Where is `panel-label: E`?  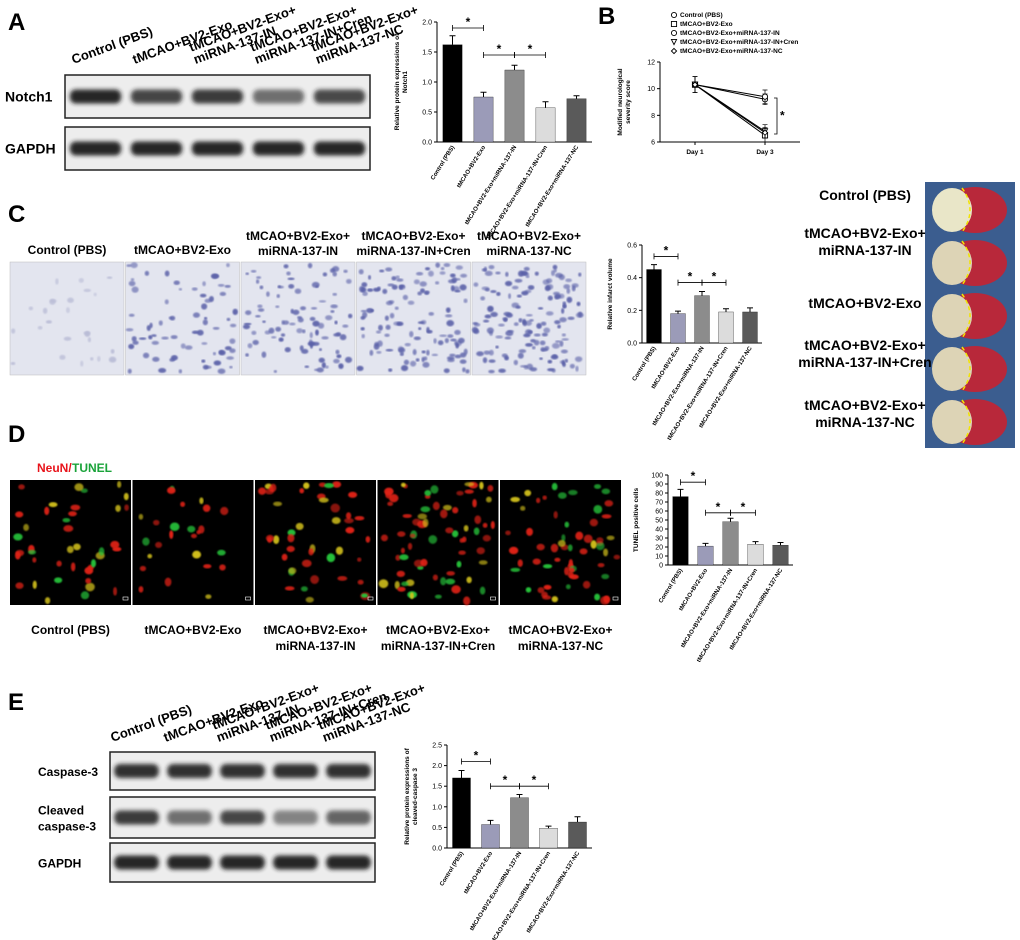
panel-label: E is located at coordinates (16, 702).